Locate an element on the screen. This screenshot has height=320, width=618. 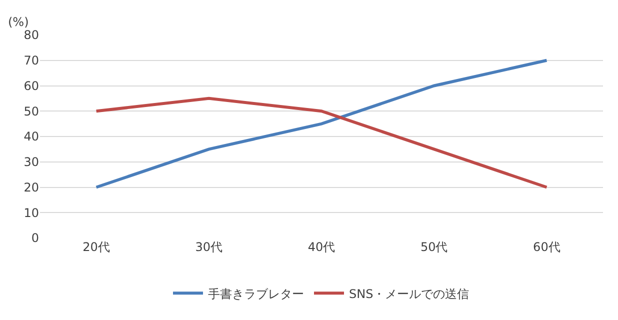
y-tick-label: 10 is located at coordinates (31, 213).